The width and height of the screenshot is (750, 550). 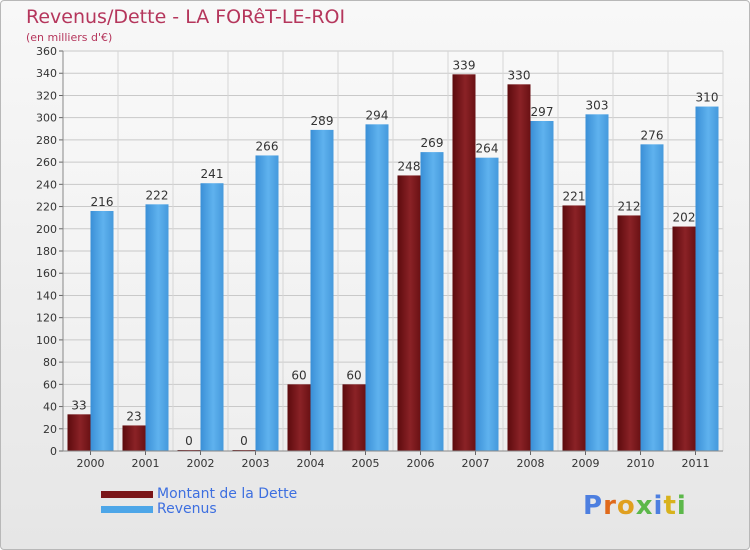 I want to click on x-tick-label-2005: 2005, so click(x=366, y=463).